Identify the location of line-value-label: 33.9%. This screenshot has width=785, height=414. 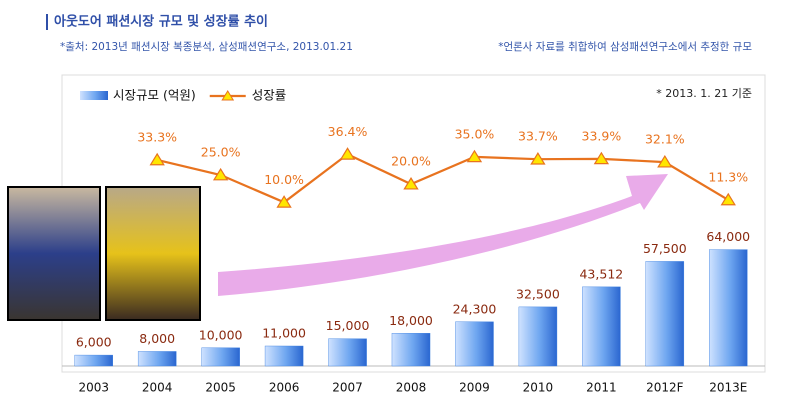
(602, 135).